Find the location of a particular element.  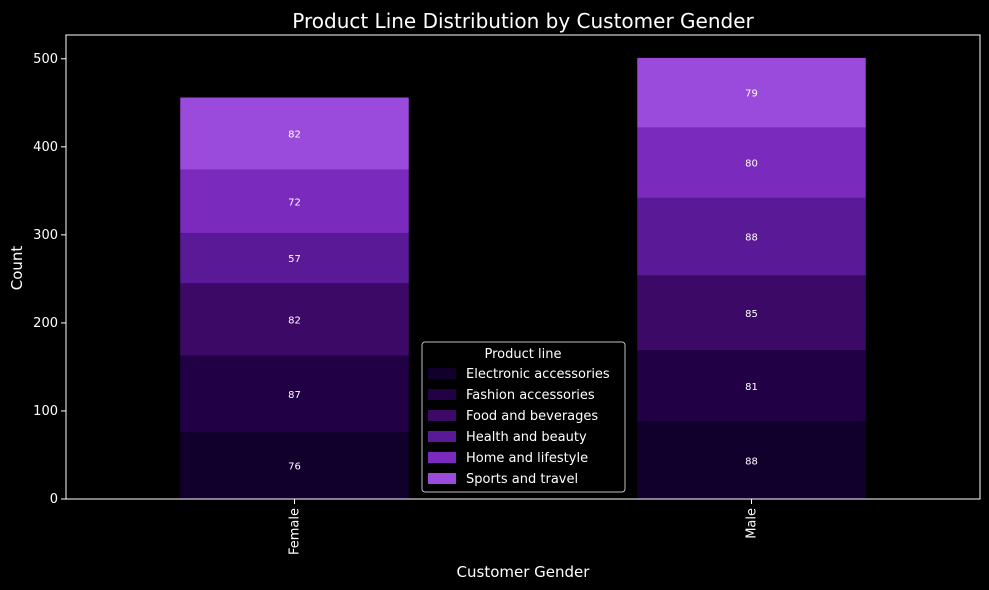

legend-entry: Fashion accessories is located at coordinates (530, 395).